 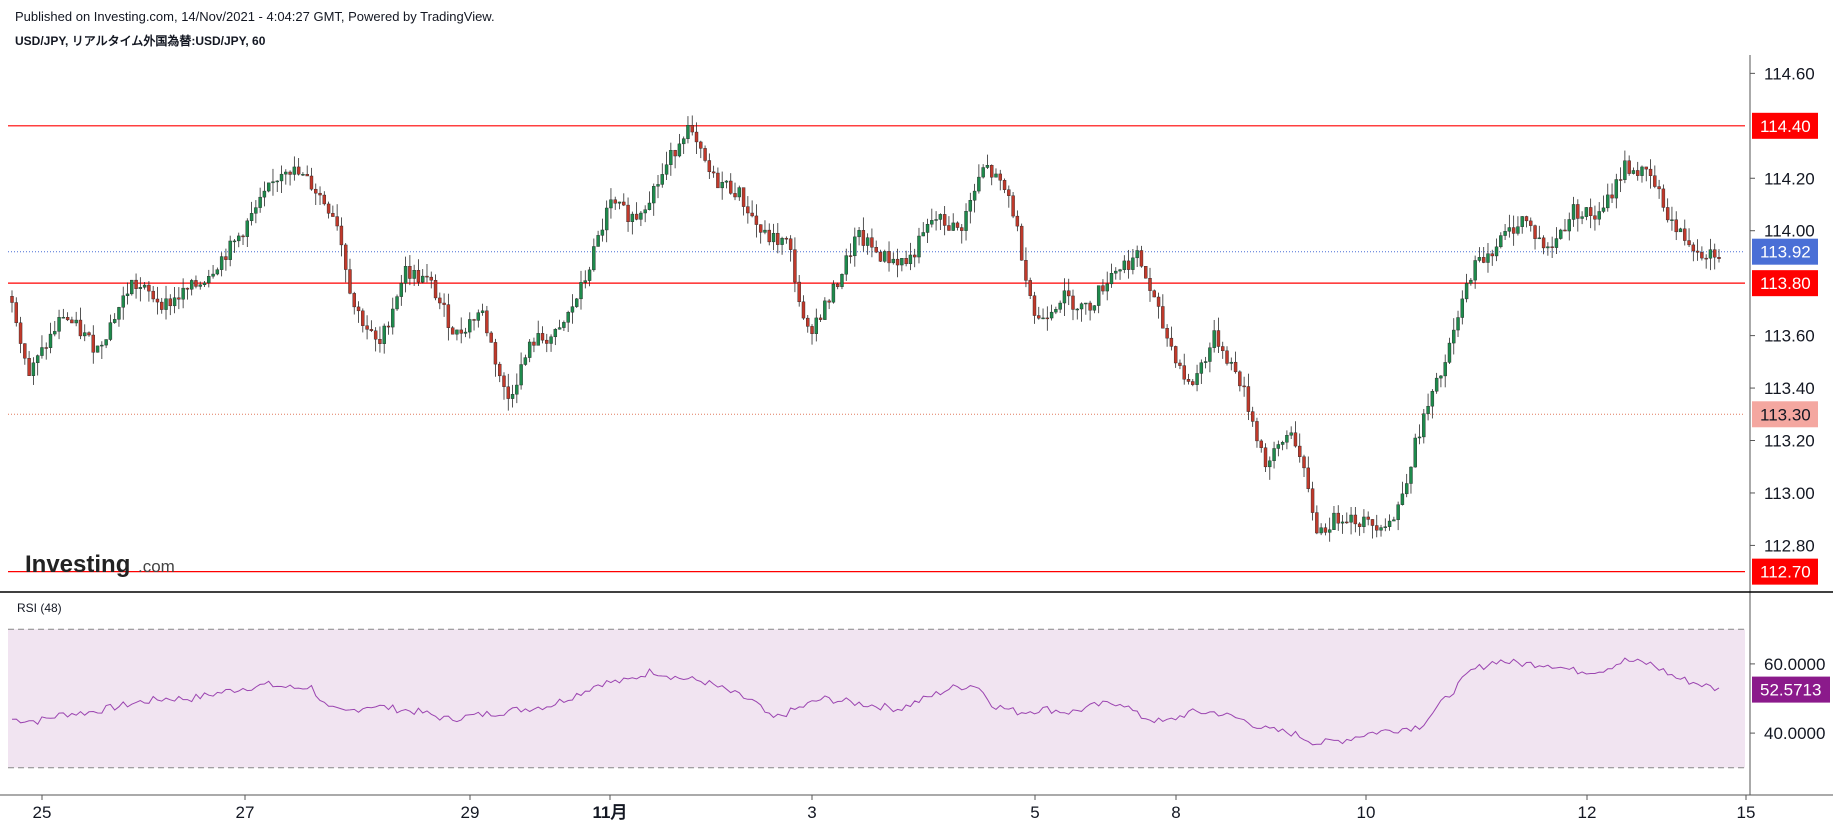 I want to click on logo-suffix: .com, so click(x=156, y=566).